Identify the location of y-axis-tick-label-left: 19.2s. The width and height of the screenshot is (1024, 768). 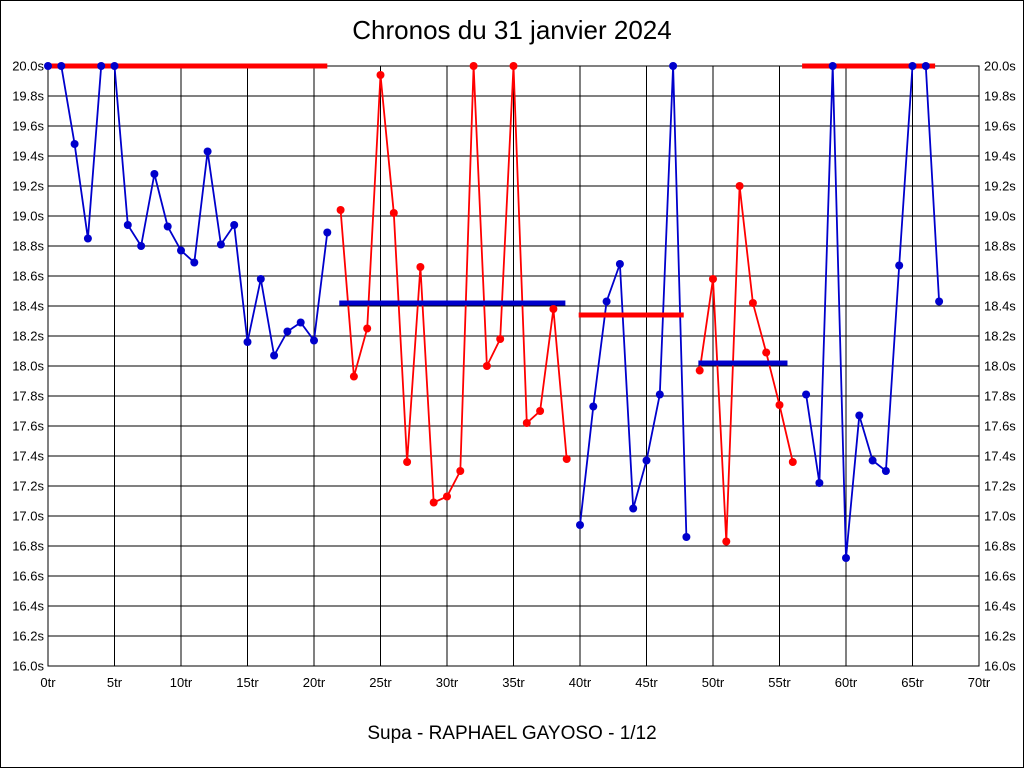
(28, 186).